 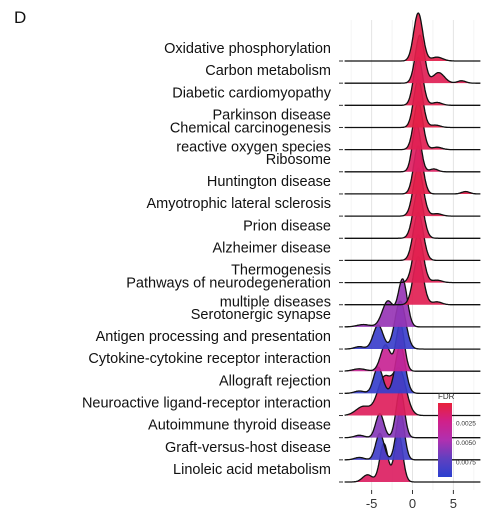 What do you see at coordinates (287, 226) in the screenshot?
I see `ridge-label: Prion disease` at bounding box center [287, 226].